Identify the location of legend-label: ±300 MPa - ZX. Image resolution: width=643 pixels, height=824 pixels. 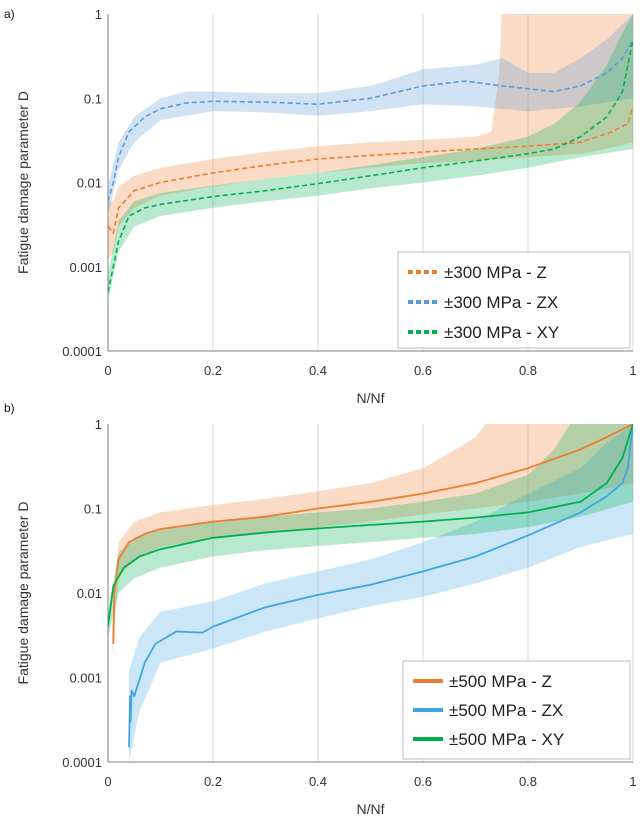
(501, 302).